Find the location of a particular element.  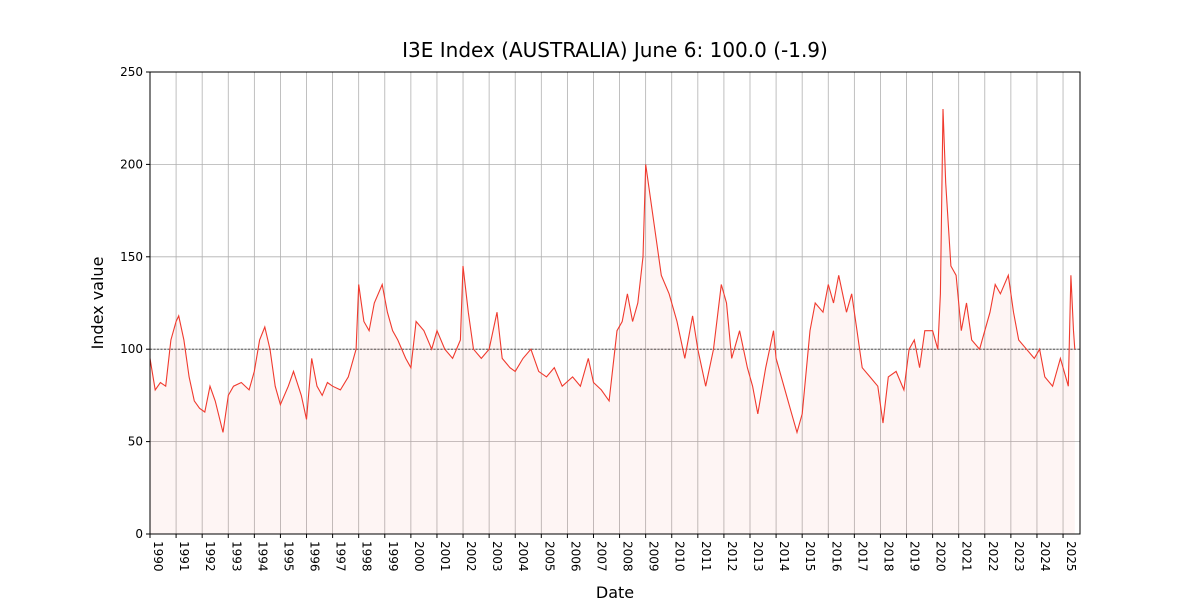

x-tick-label: 2025 is located at coordinates (1071, 556).